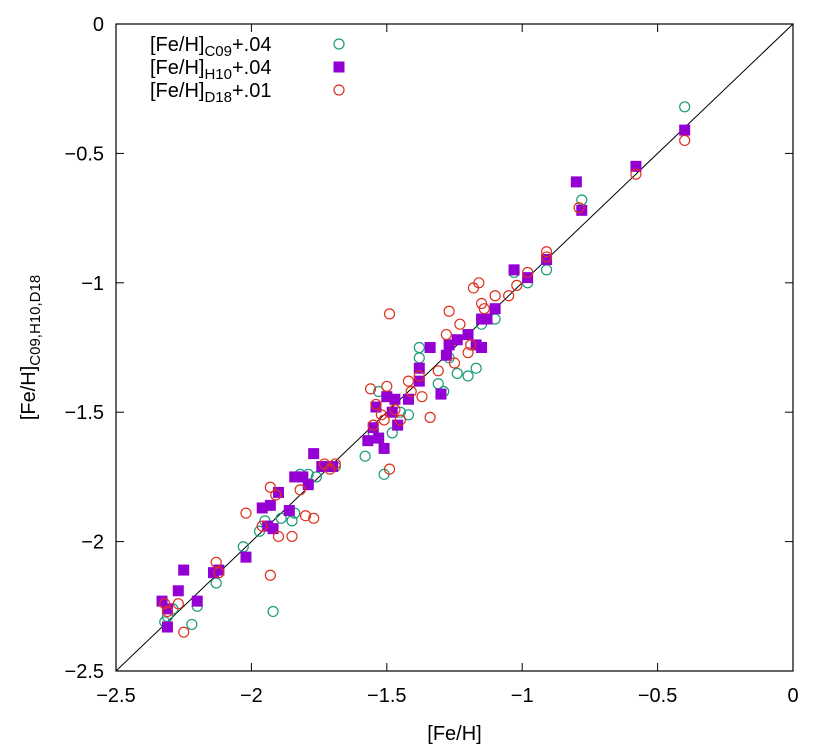  Describe the element at coordinates (251, 91) in the screenshot. I see `legend-label-suffix: +.01` at that location.